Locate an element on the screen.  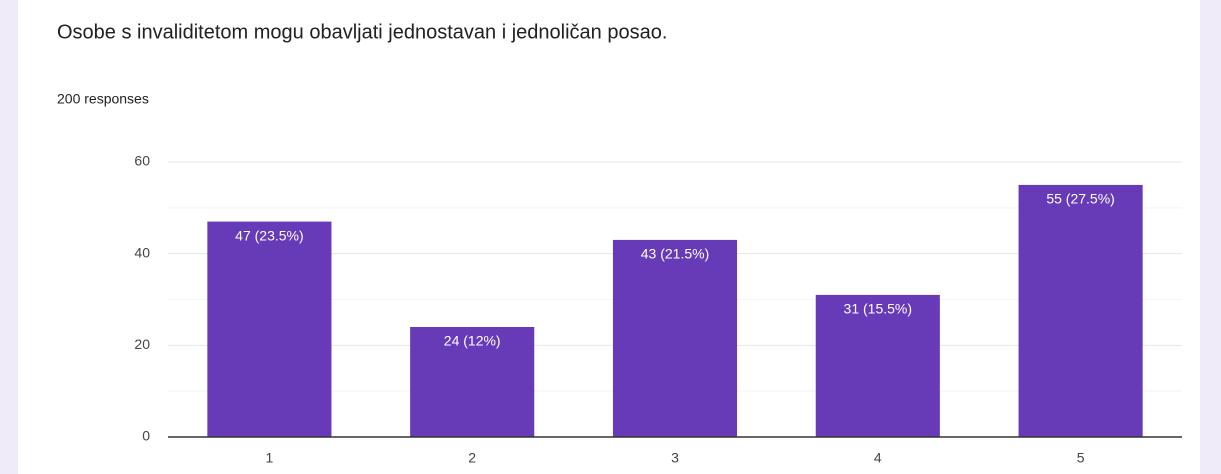
x-tick-label: 4 is located at coordinates (878, 458).